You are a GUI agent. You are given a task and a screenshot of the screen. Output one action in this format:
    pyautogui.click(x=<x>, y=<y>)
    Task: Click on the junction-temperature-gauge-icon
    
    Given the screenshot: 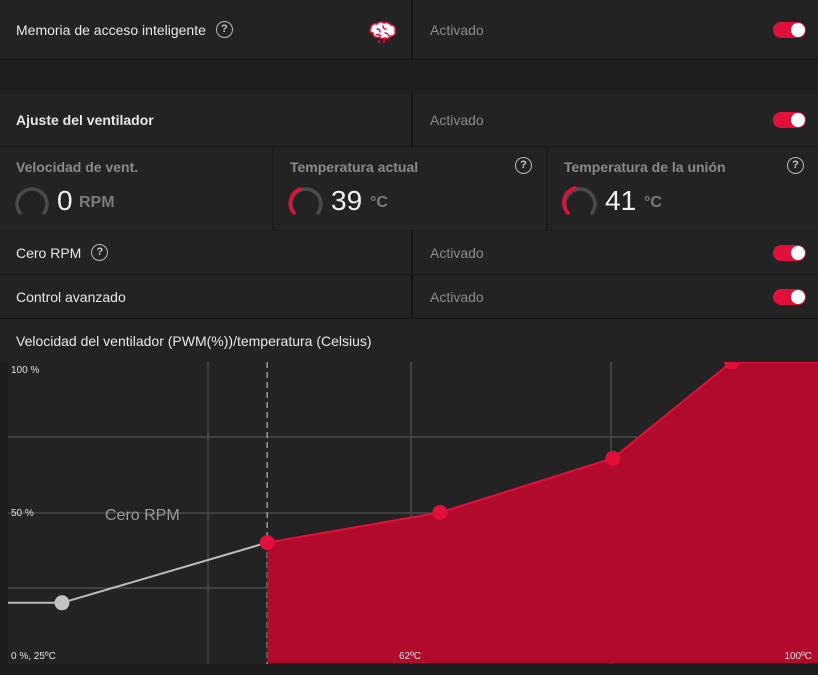 What is the action you would take?
    pyautogui.click(x=579, y=200)
    